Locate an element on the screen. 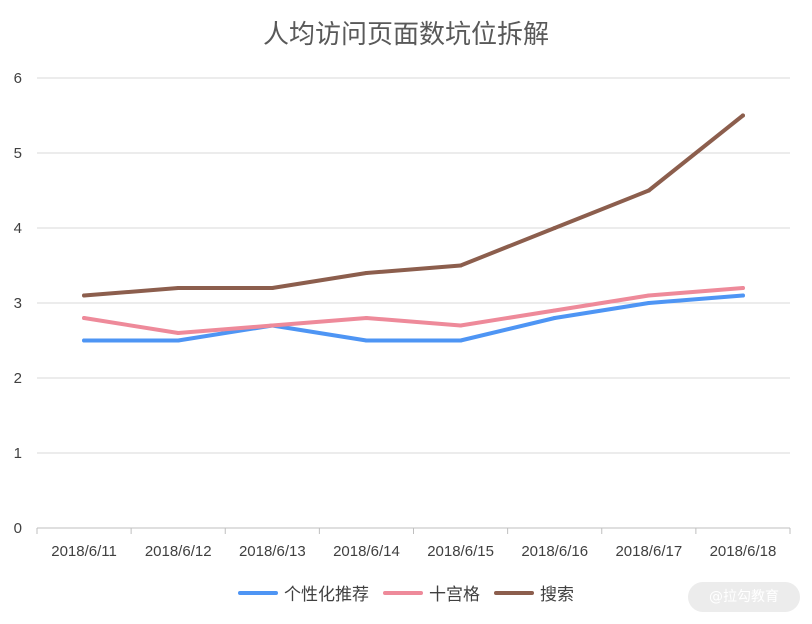 The height and width of the screenshot is (624, 812). y-tick-label-1: 1 is located at coordinates (18, 453).